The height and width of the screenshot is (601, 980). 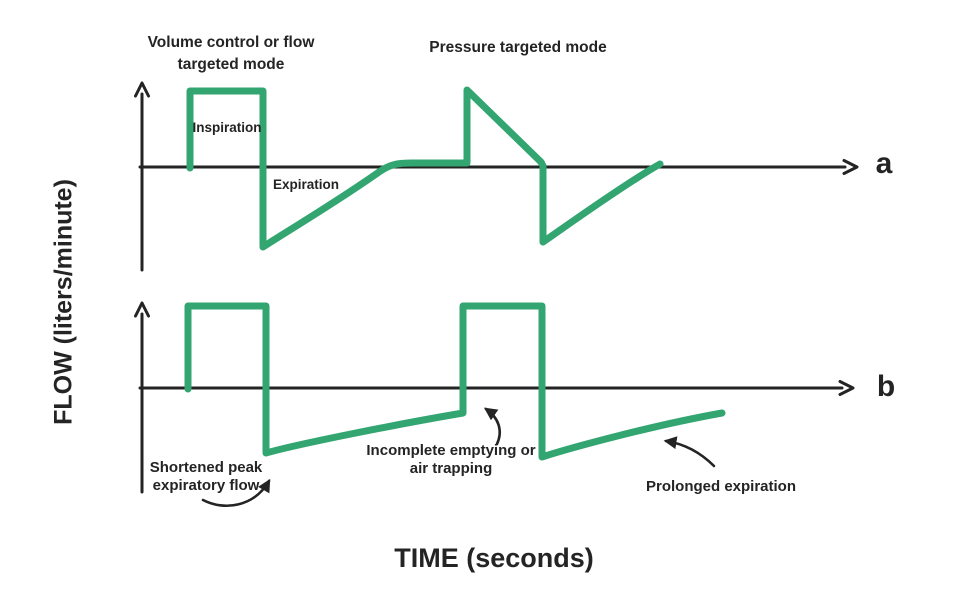 What do you see at coordinates (494, 558) in the screenshot?
I see `time-axis-label: TIME (seconds)` at bounding box center [494, 558].